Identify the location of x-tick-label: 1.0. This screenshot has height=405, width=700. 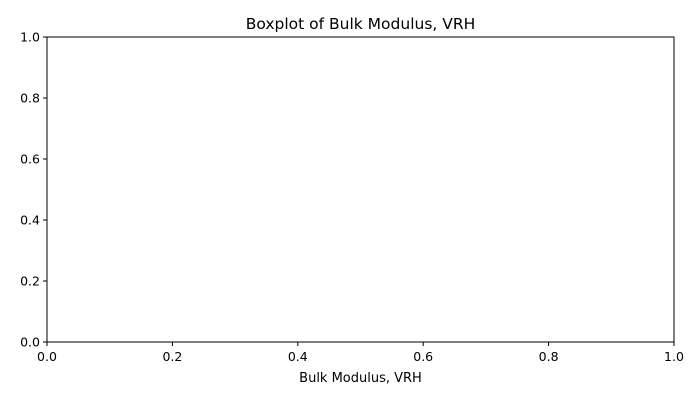
(674, 356).